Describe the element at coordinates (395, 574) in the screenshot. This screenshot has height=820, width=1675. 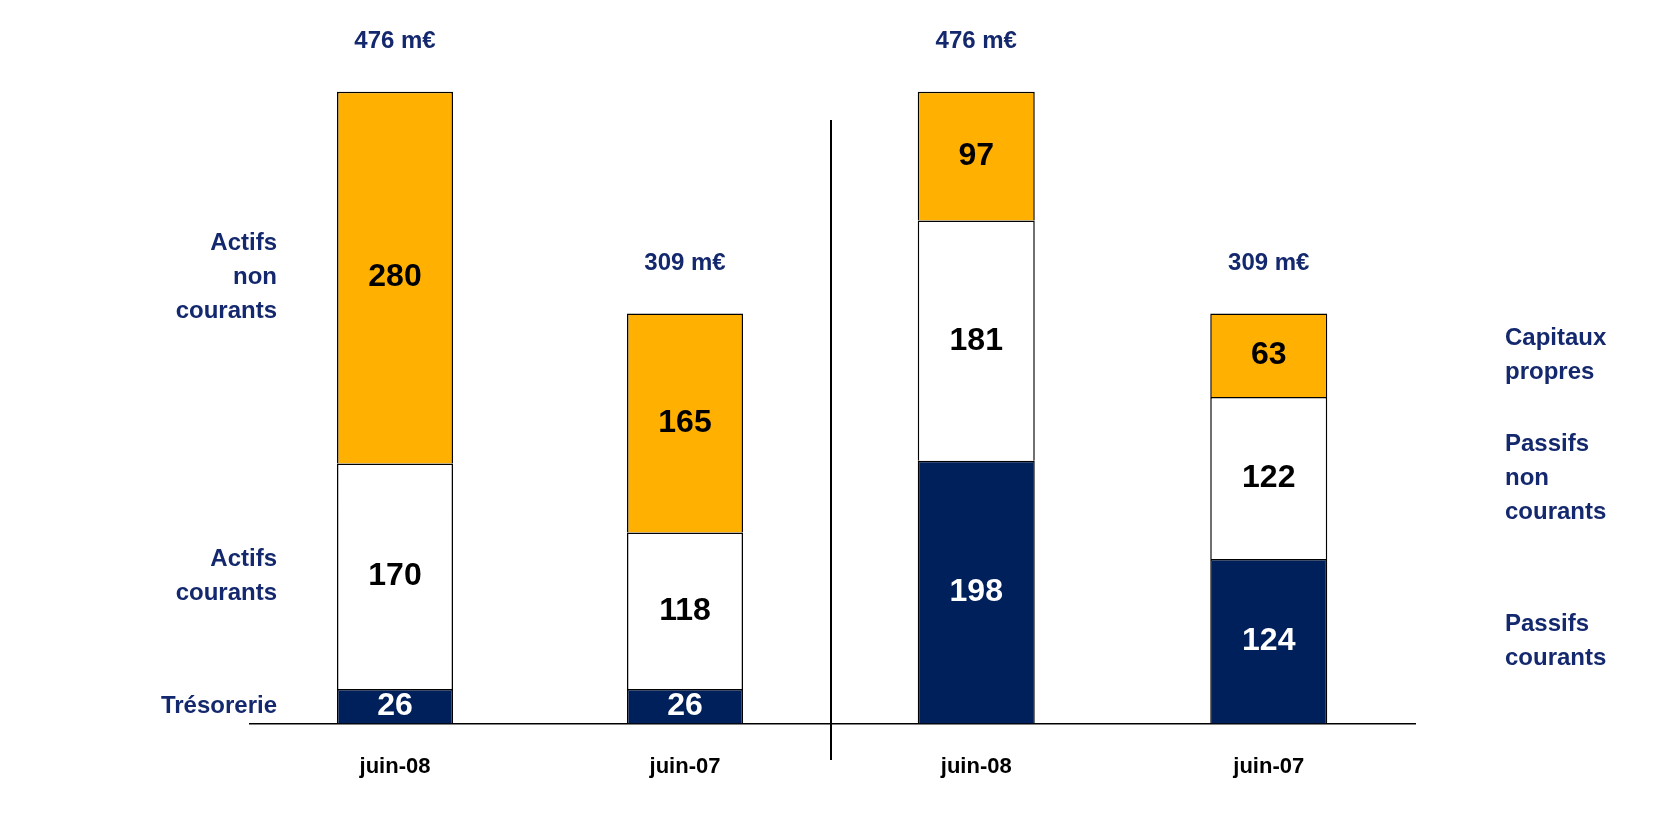
I see `data-label: 170` at that location.